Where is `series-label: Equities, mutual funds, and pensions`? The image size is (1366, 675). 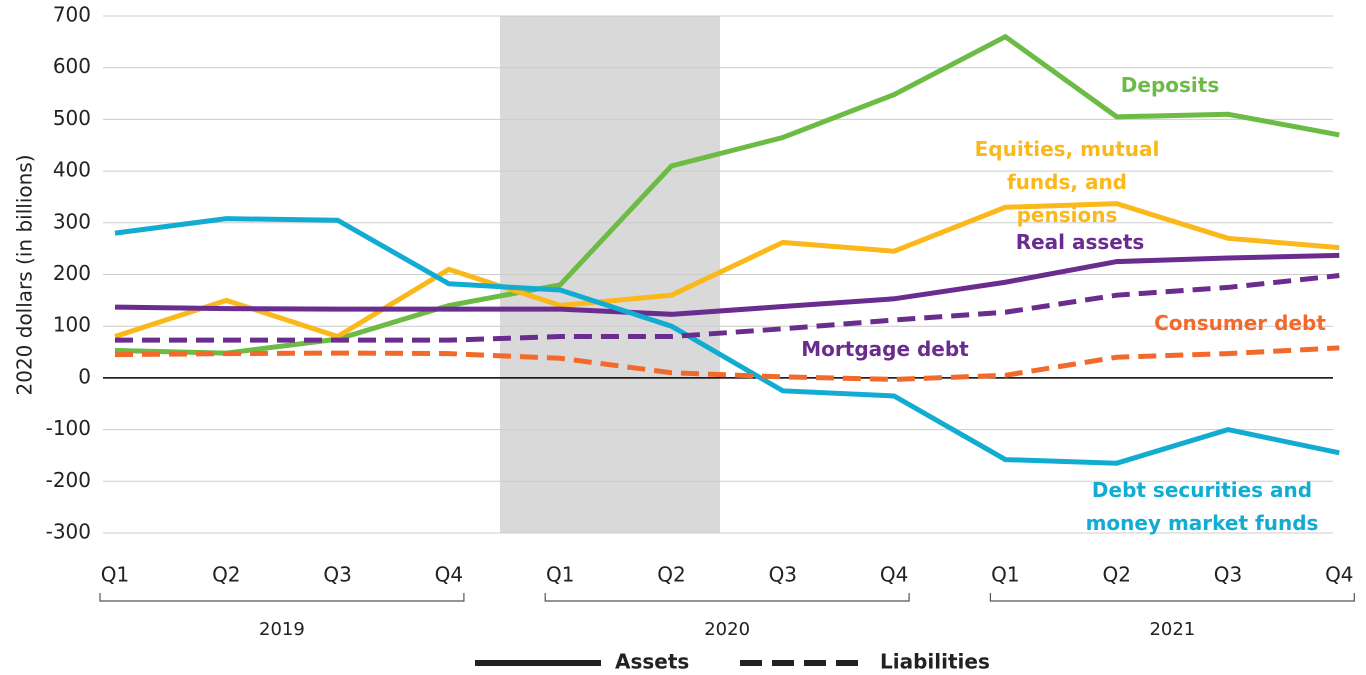
series-label: Equities, mutual funds, and pensions is located at coordinates (1067, 182).